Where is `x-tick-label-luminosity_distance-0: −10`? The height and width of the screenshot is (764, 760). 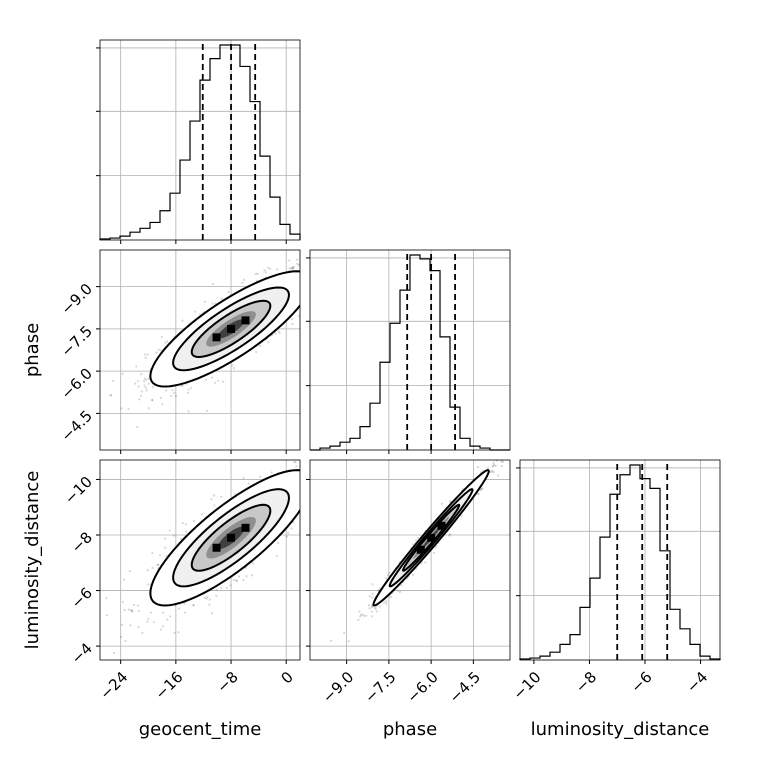 x-tick-label-luminosity_distance-0: −10 is located at coordinates (527, 685).